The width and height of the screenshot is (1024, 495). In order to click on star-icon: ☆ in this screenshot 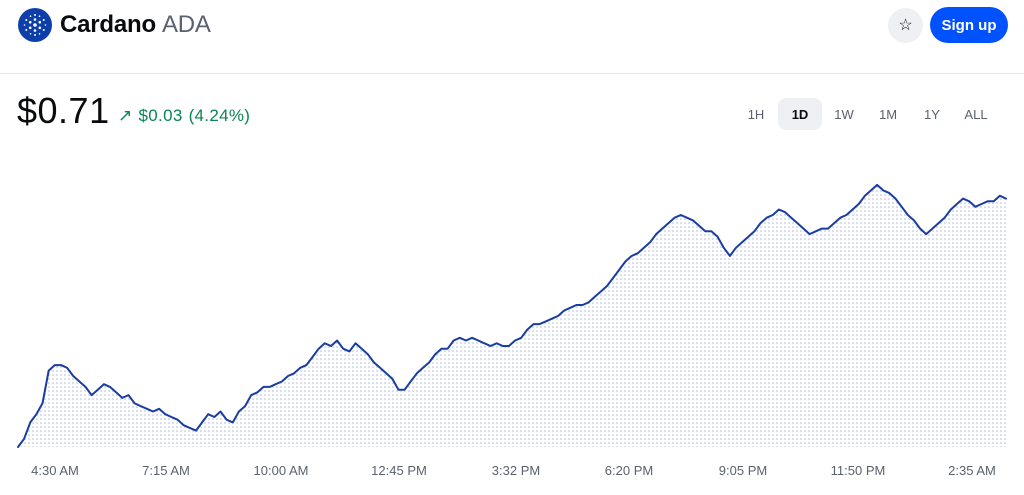, I will do `click(905, 25)`.